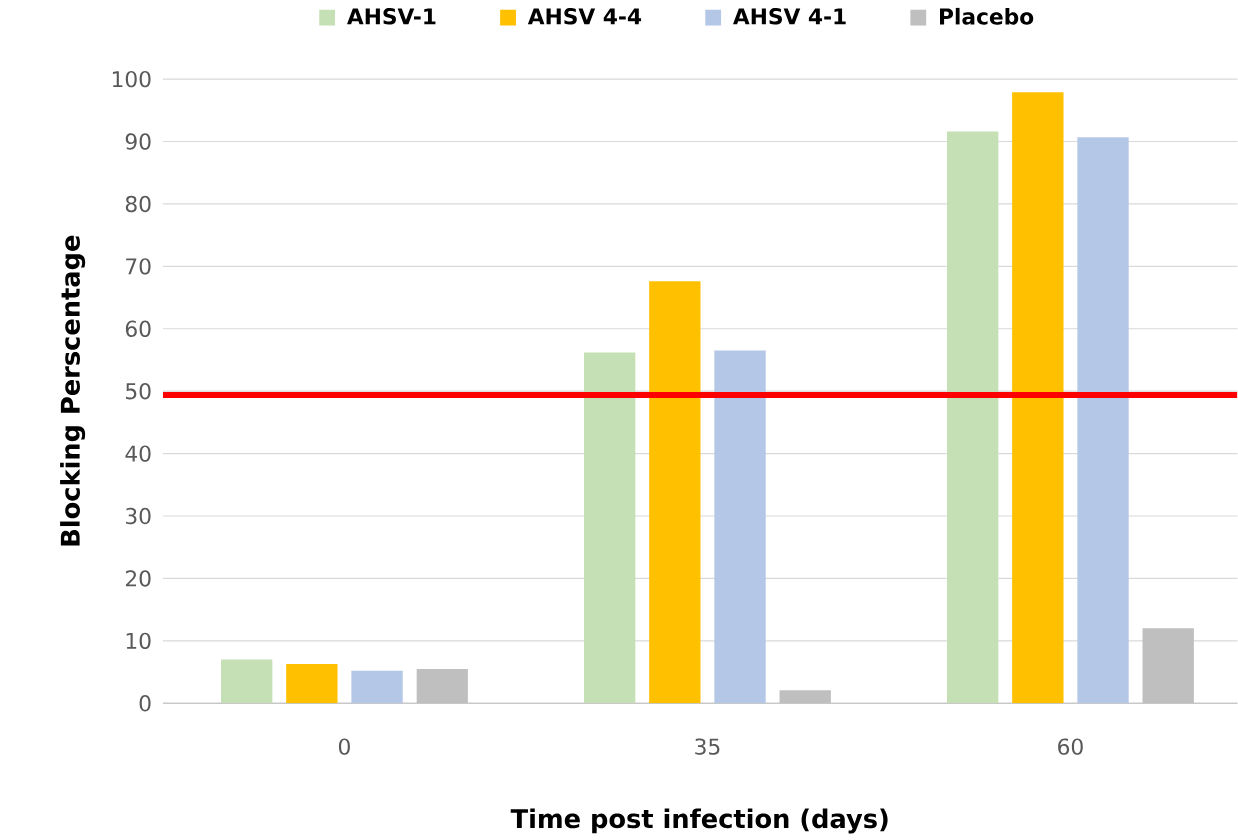 This screenshot has height=840, width=1238. What do you see at coordinates (138, 141) in the screenshot?
I see `y-tick-label: 90` at bounding box center [138, 141].